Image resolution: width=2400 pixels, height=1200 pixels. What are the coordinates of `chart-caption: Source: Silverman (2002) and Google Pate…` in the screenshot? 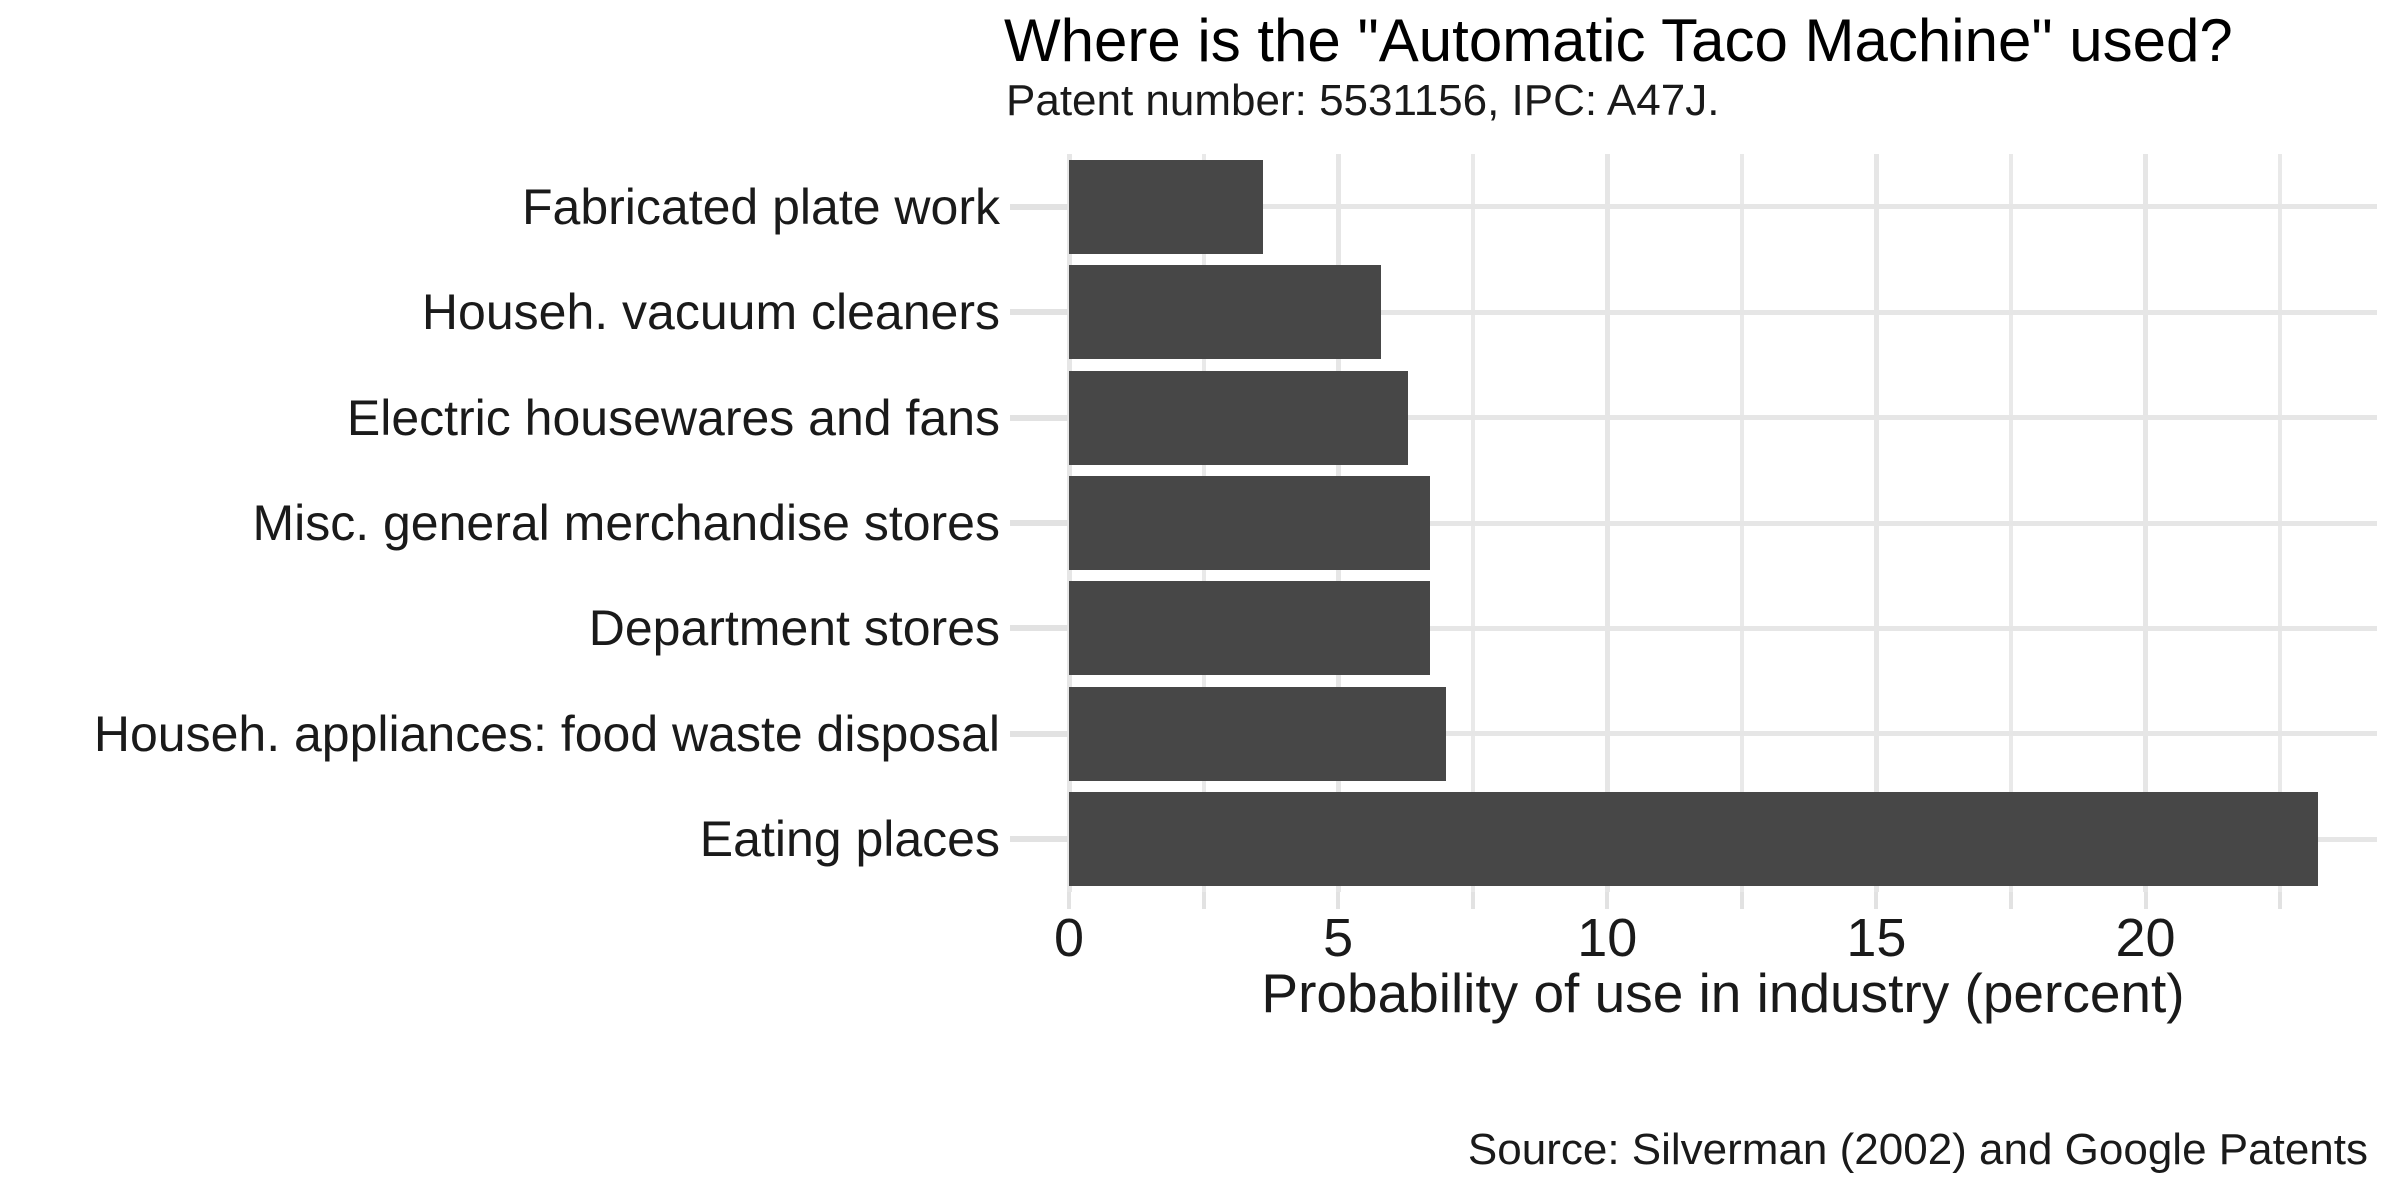 It's located at (1917, 1149).